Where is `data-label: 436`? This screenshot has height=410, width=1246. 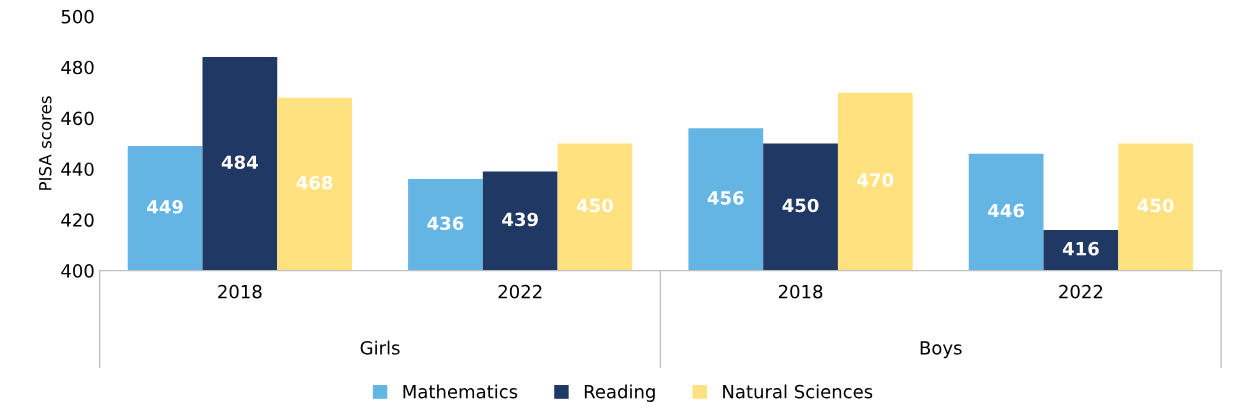 data-label: 436 is located at coordinates (445, 223).